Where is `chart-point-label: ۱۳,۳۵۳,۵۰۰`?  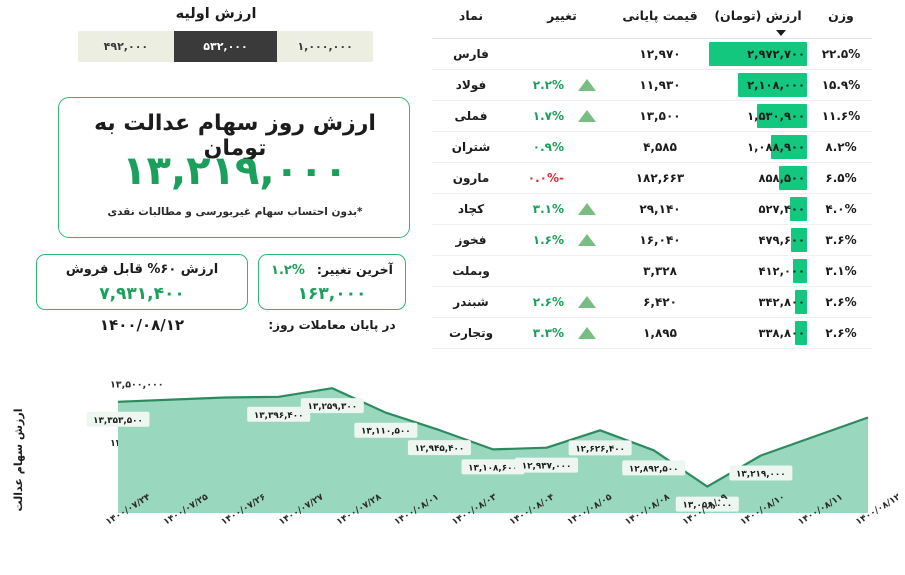 chart-point-label: ۱۳,۳۵۳,۵۰۰ is located at coordinates (118, 421).